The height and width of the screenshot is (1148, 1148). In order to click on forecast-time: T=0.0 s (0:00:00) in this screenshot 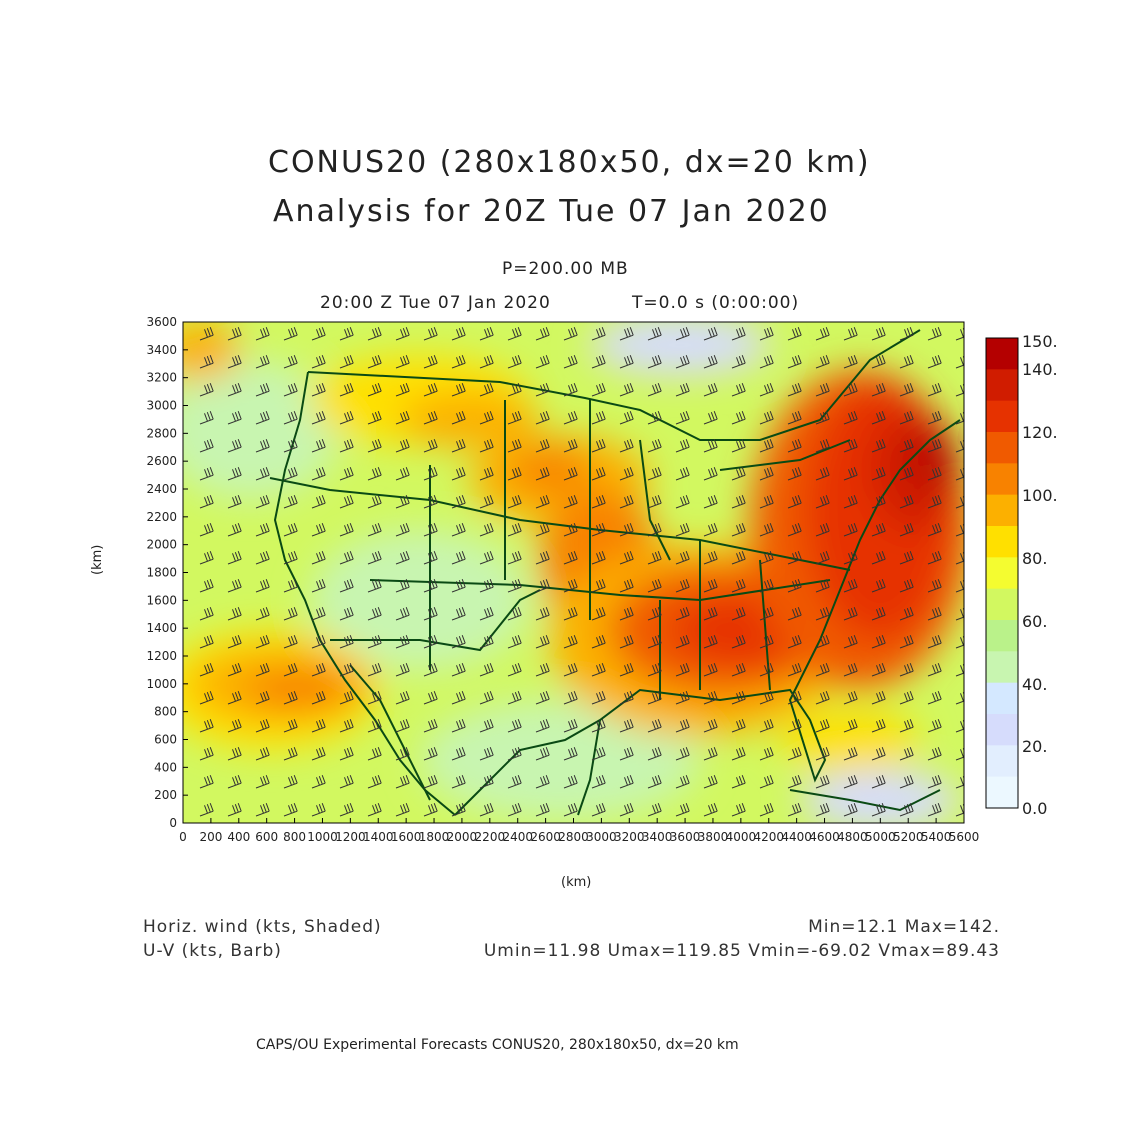, I will do `click(716, 303)`.